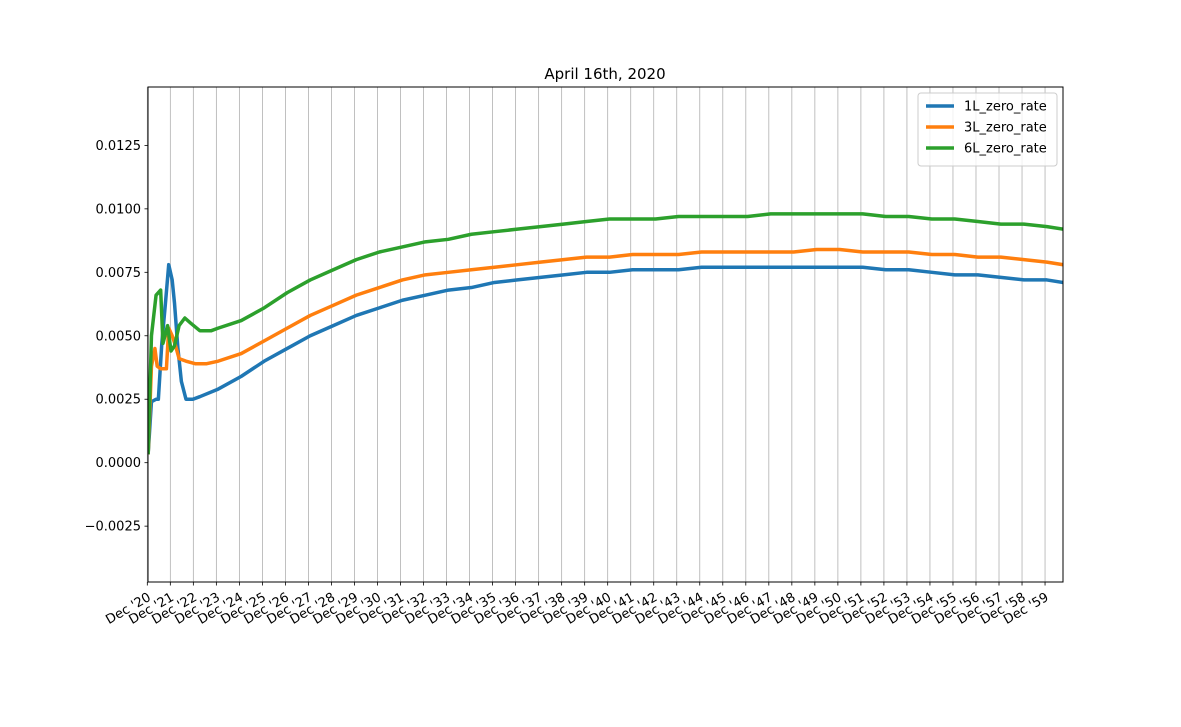 This screenshot has width=1181, height=727. I want to click on y-tick-label: −0.0025, so click(113, 527).